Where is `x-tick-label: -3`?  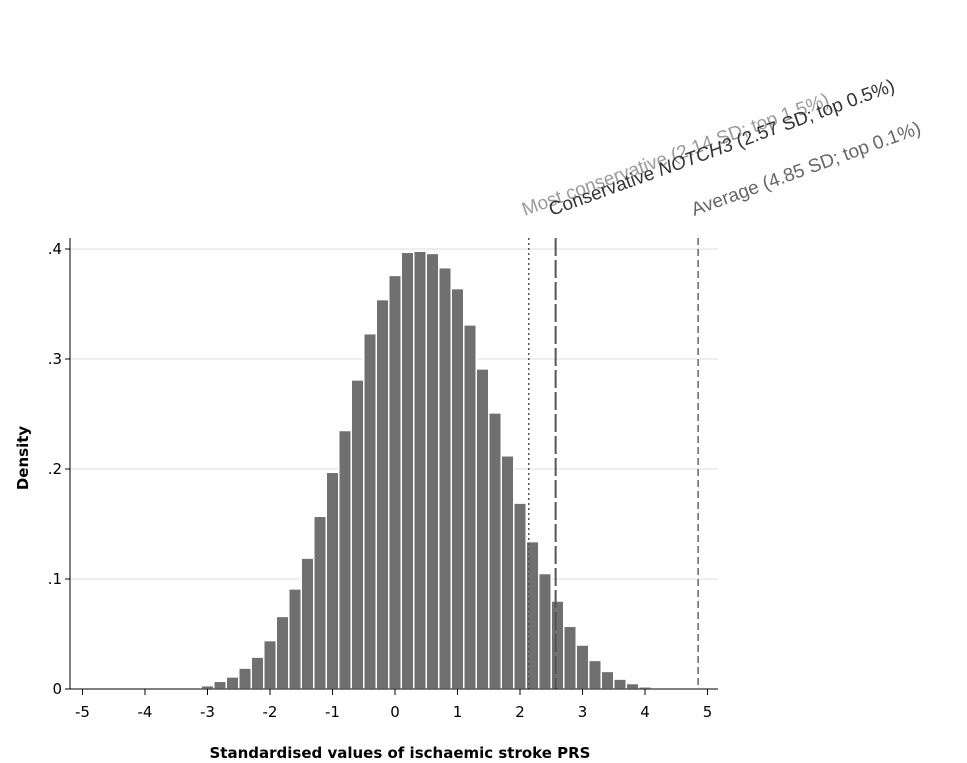
x-tick-label: -3 is located at coordinates (207, 712).